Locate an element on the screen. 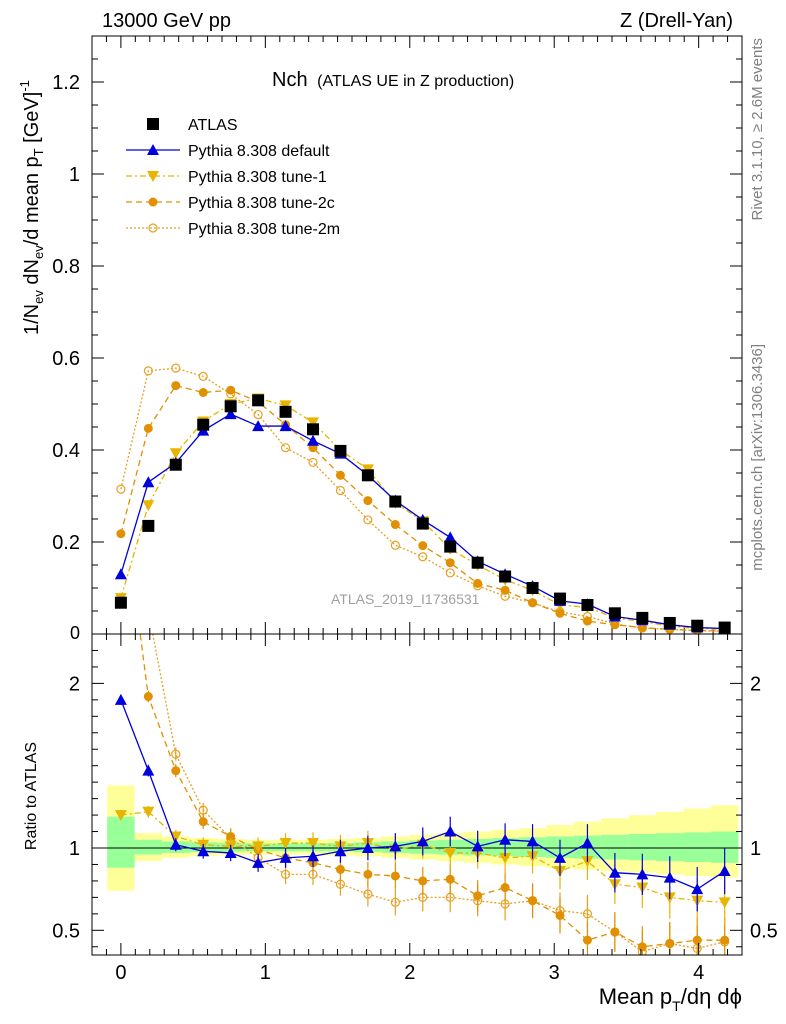 Image resolution: width=786 pixels, height=1024 pixels. legend-item: Pythia 8.308 tune-2m is located at coordinates (233, 229).